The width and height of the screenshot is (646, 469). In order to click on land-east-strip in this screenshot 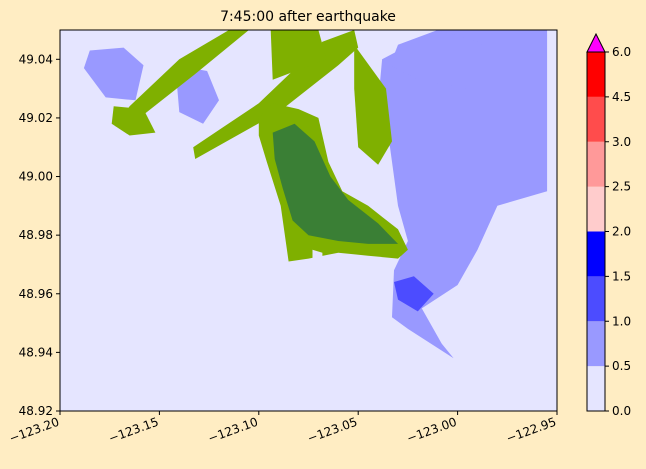, I will do `click(373, 104)`.